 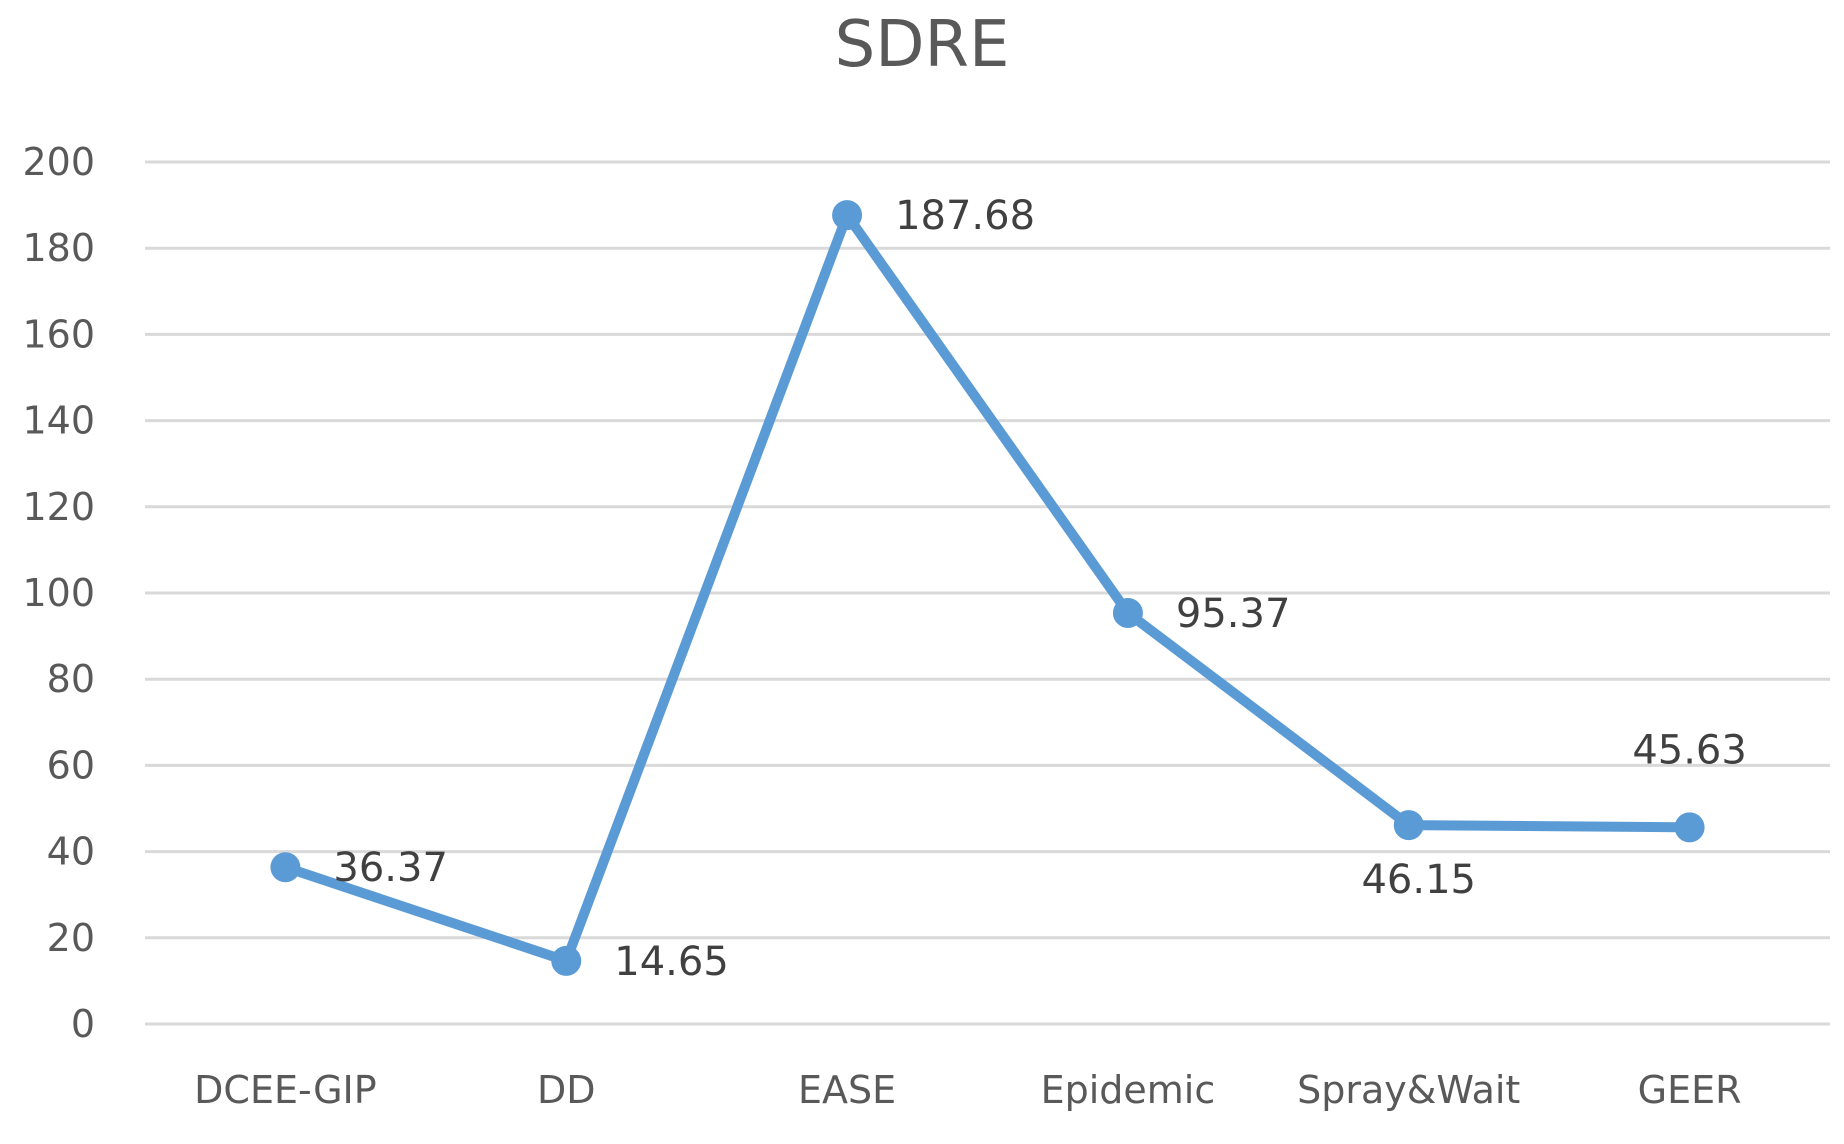 What do you see at coordinates (1689, 750) in the screenshot?
I see `data-label: 45.63` at bounding box center [1689, 750].